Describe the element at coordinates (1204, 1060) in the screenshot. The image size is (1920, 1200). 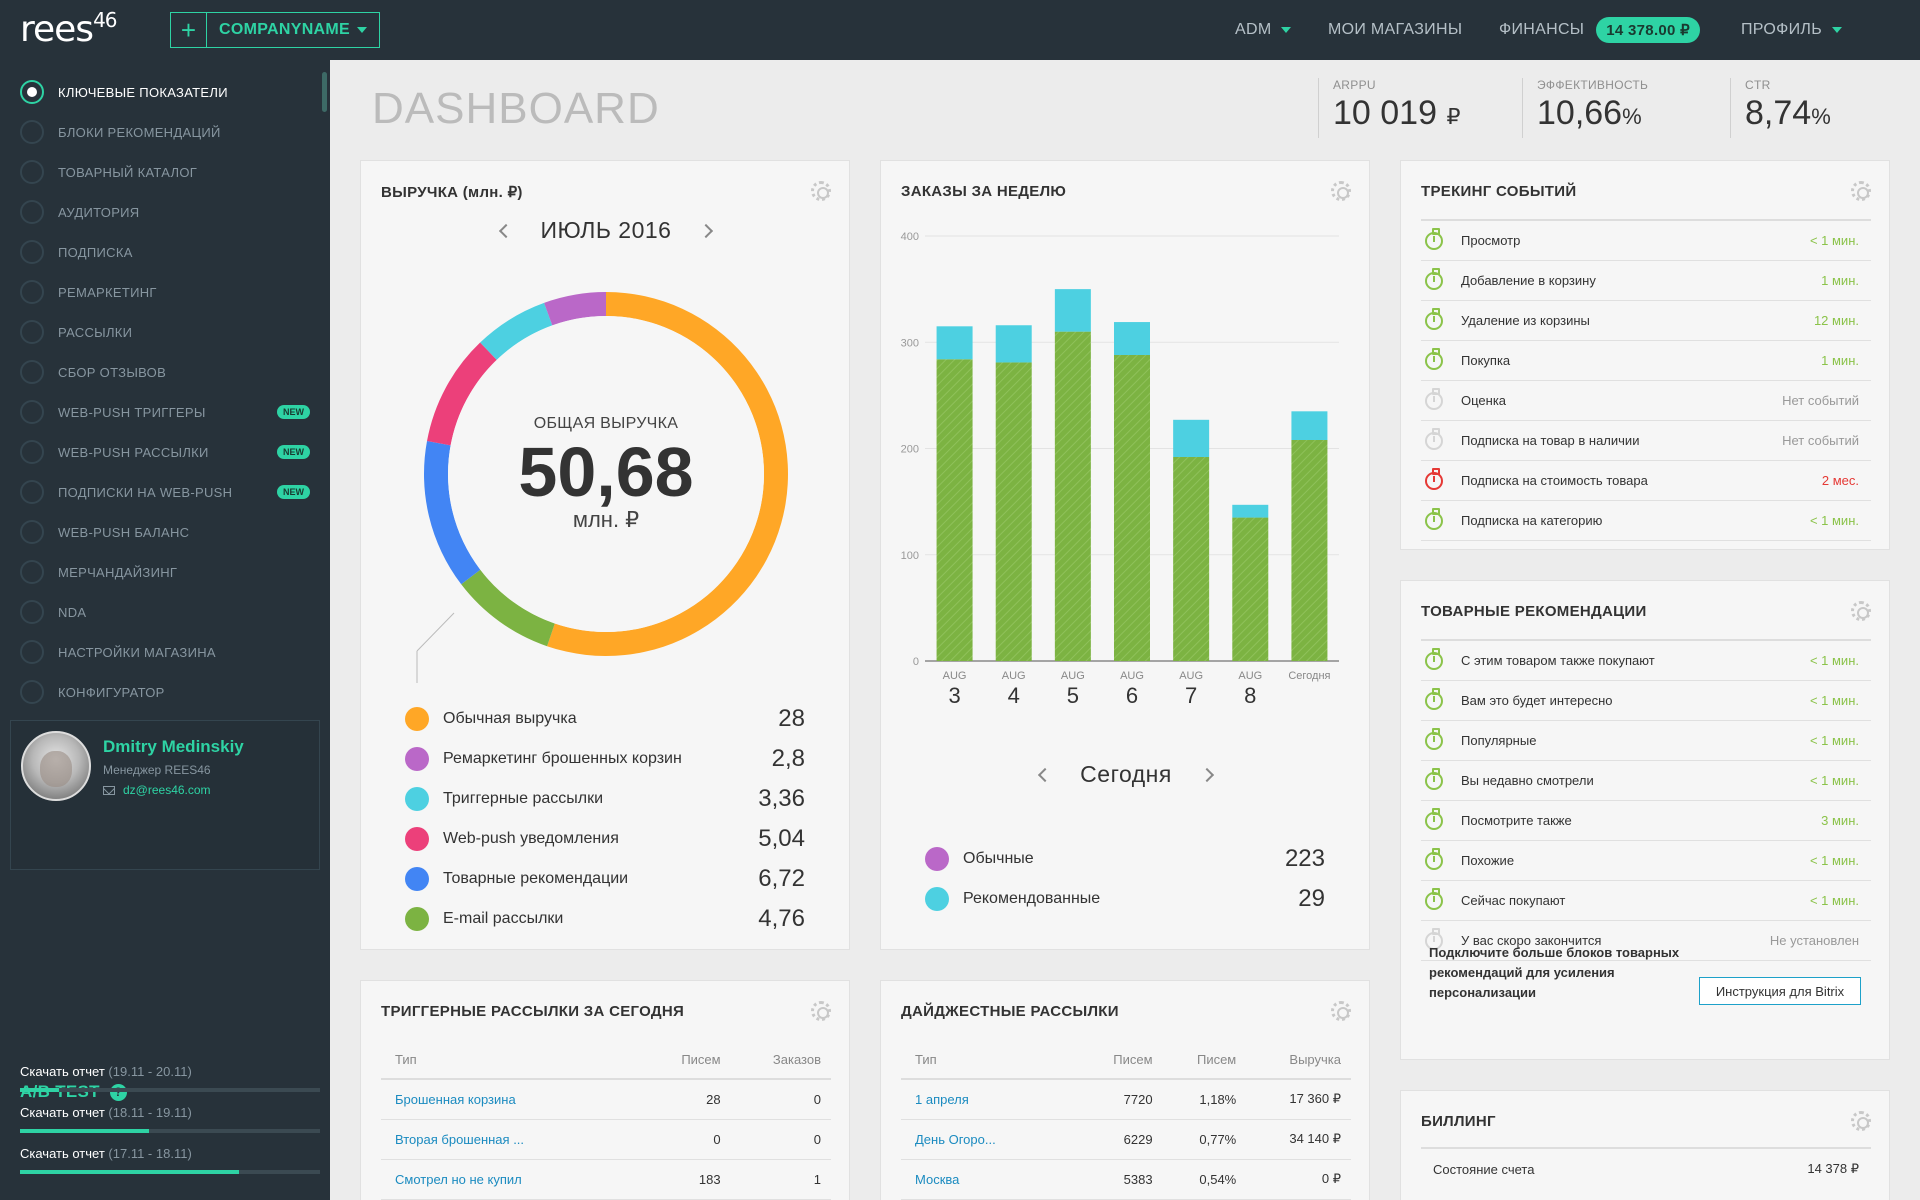
I see `column-header: Писем` at that location.